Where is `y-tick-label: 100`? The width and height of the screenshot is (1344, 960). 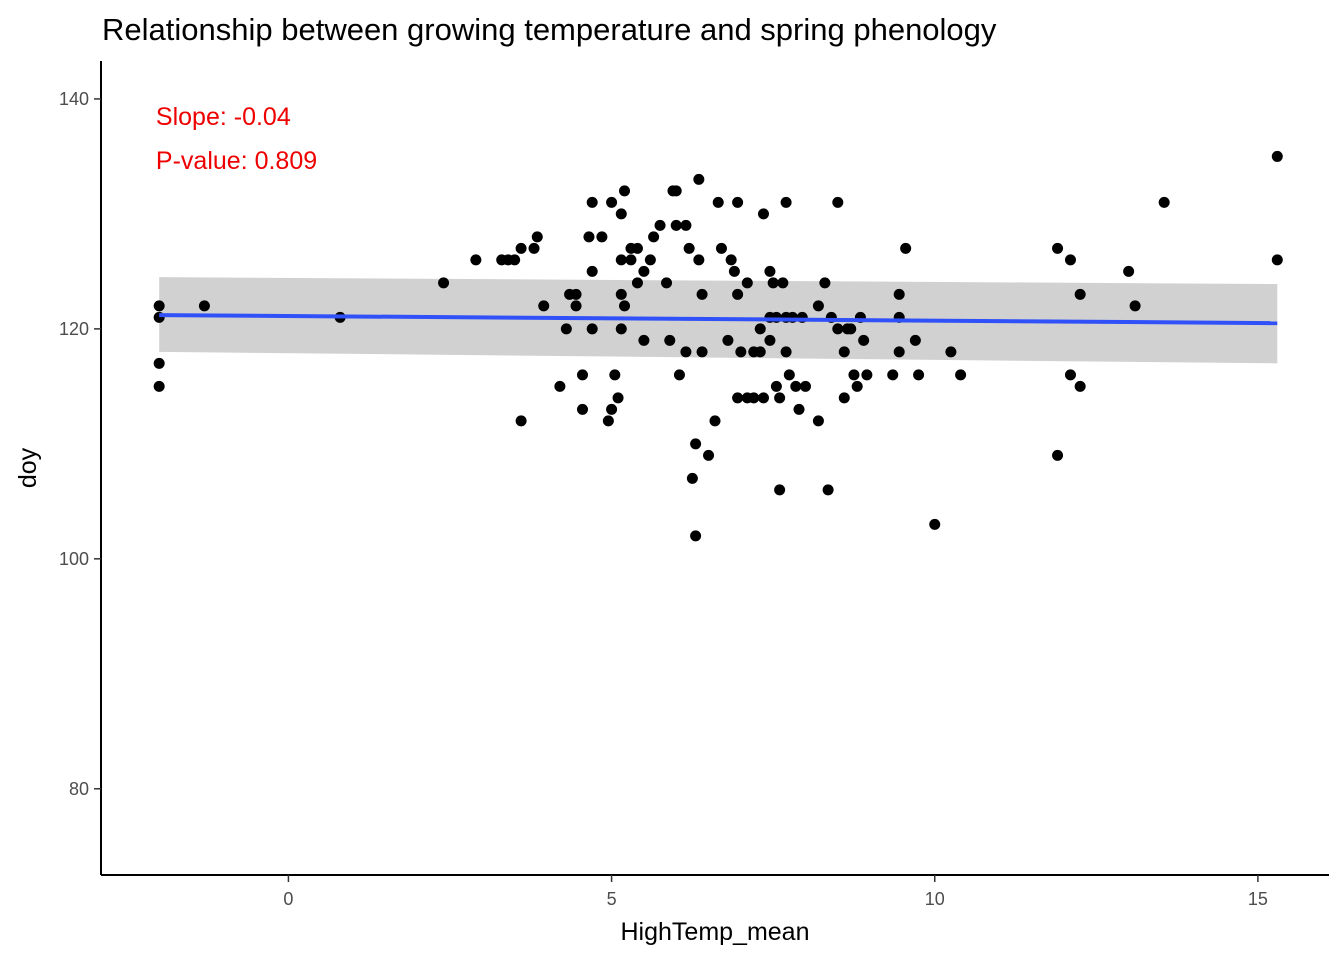
y-tick-label: 100 is located at coordinates (74, 559).